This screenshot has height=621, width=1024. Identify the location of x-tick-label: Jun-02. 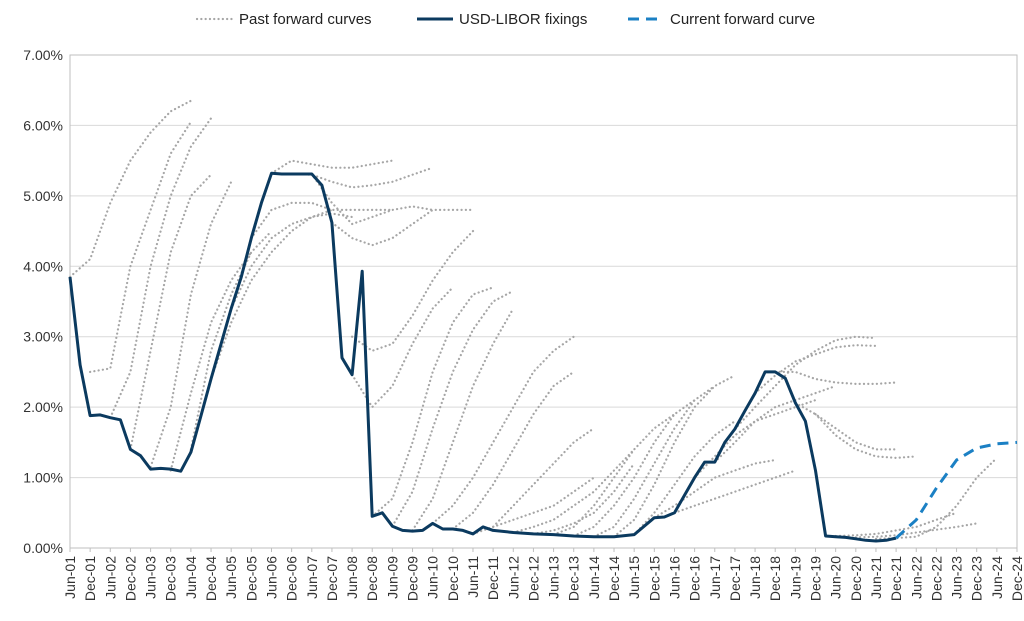
(110, 577).